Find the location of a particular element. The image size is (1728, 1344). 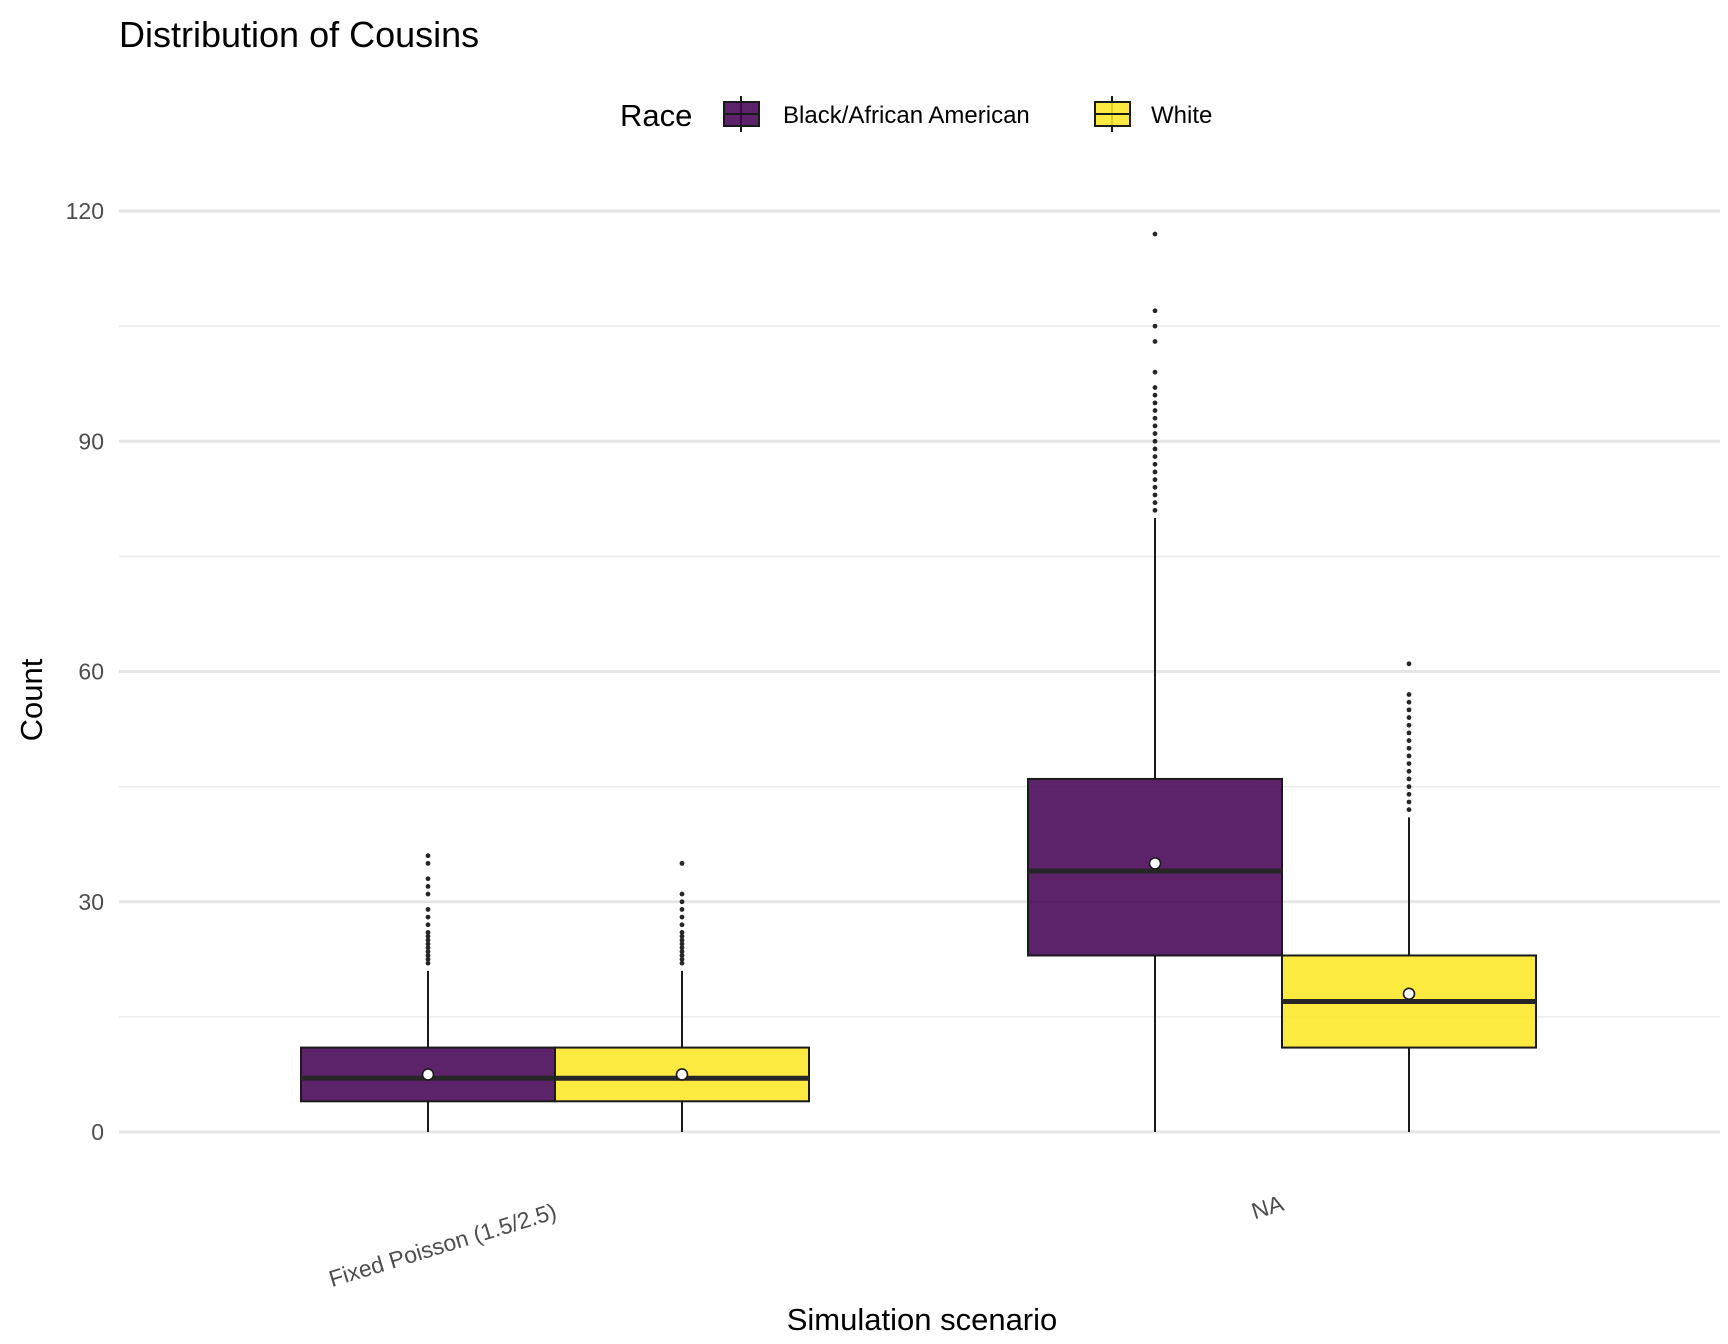

y-tick-label: 0 is located at coordinates (97, 1132).